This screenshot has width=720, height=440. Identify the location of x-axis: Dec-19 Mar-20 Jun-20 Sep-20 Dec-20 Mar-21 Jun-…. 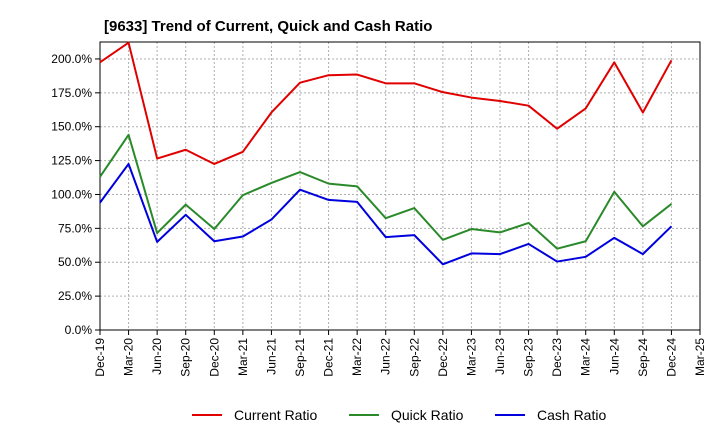
(400, 353).